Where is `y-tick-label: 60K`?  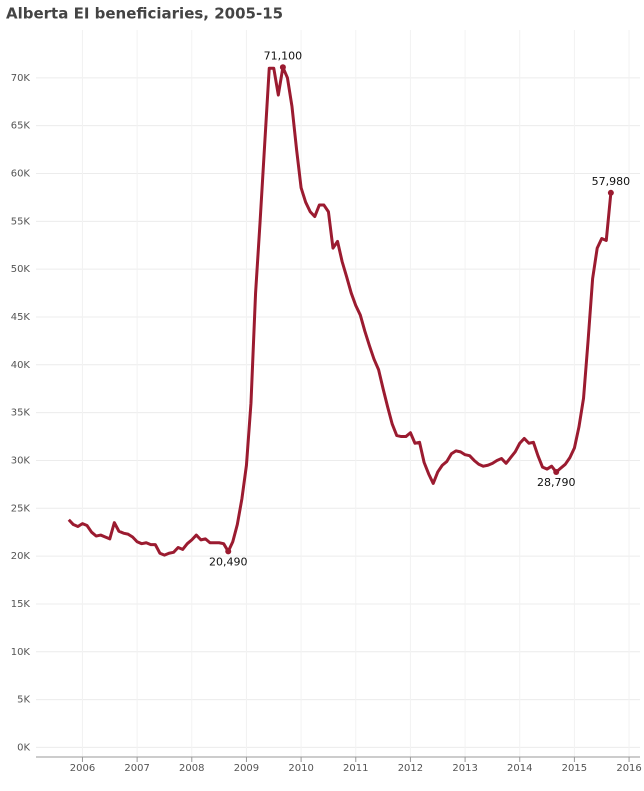 y-tick-label: 60K is located at coordinates (21, 173).